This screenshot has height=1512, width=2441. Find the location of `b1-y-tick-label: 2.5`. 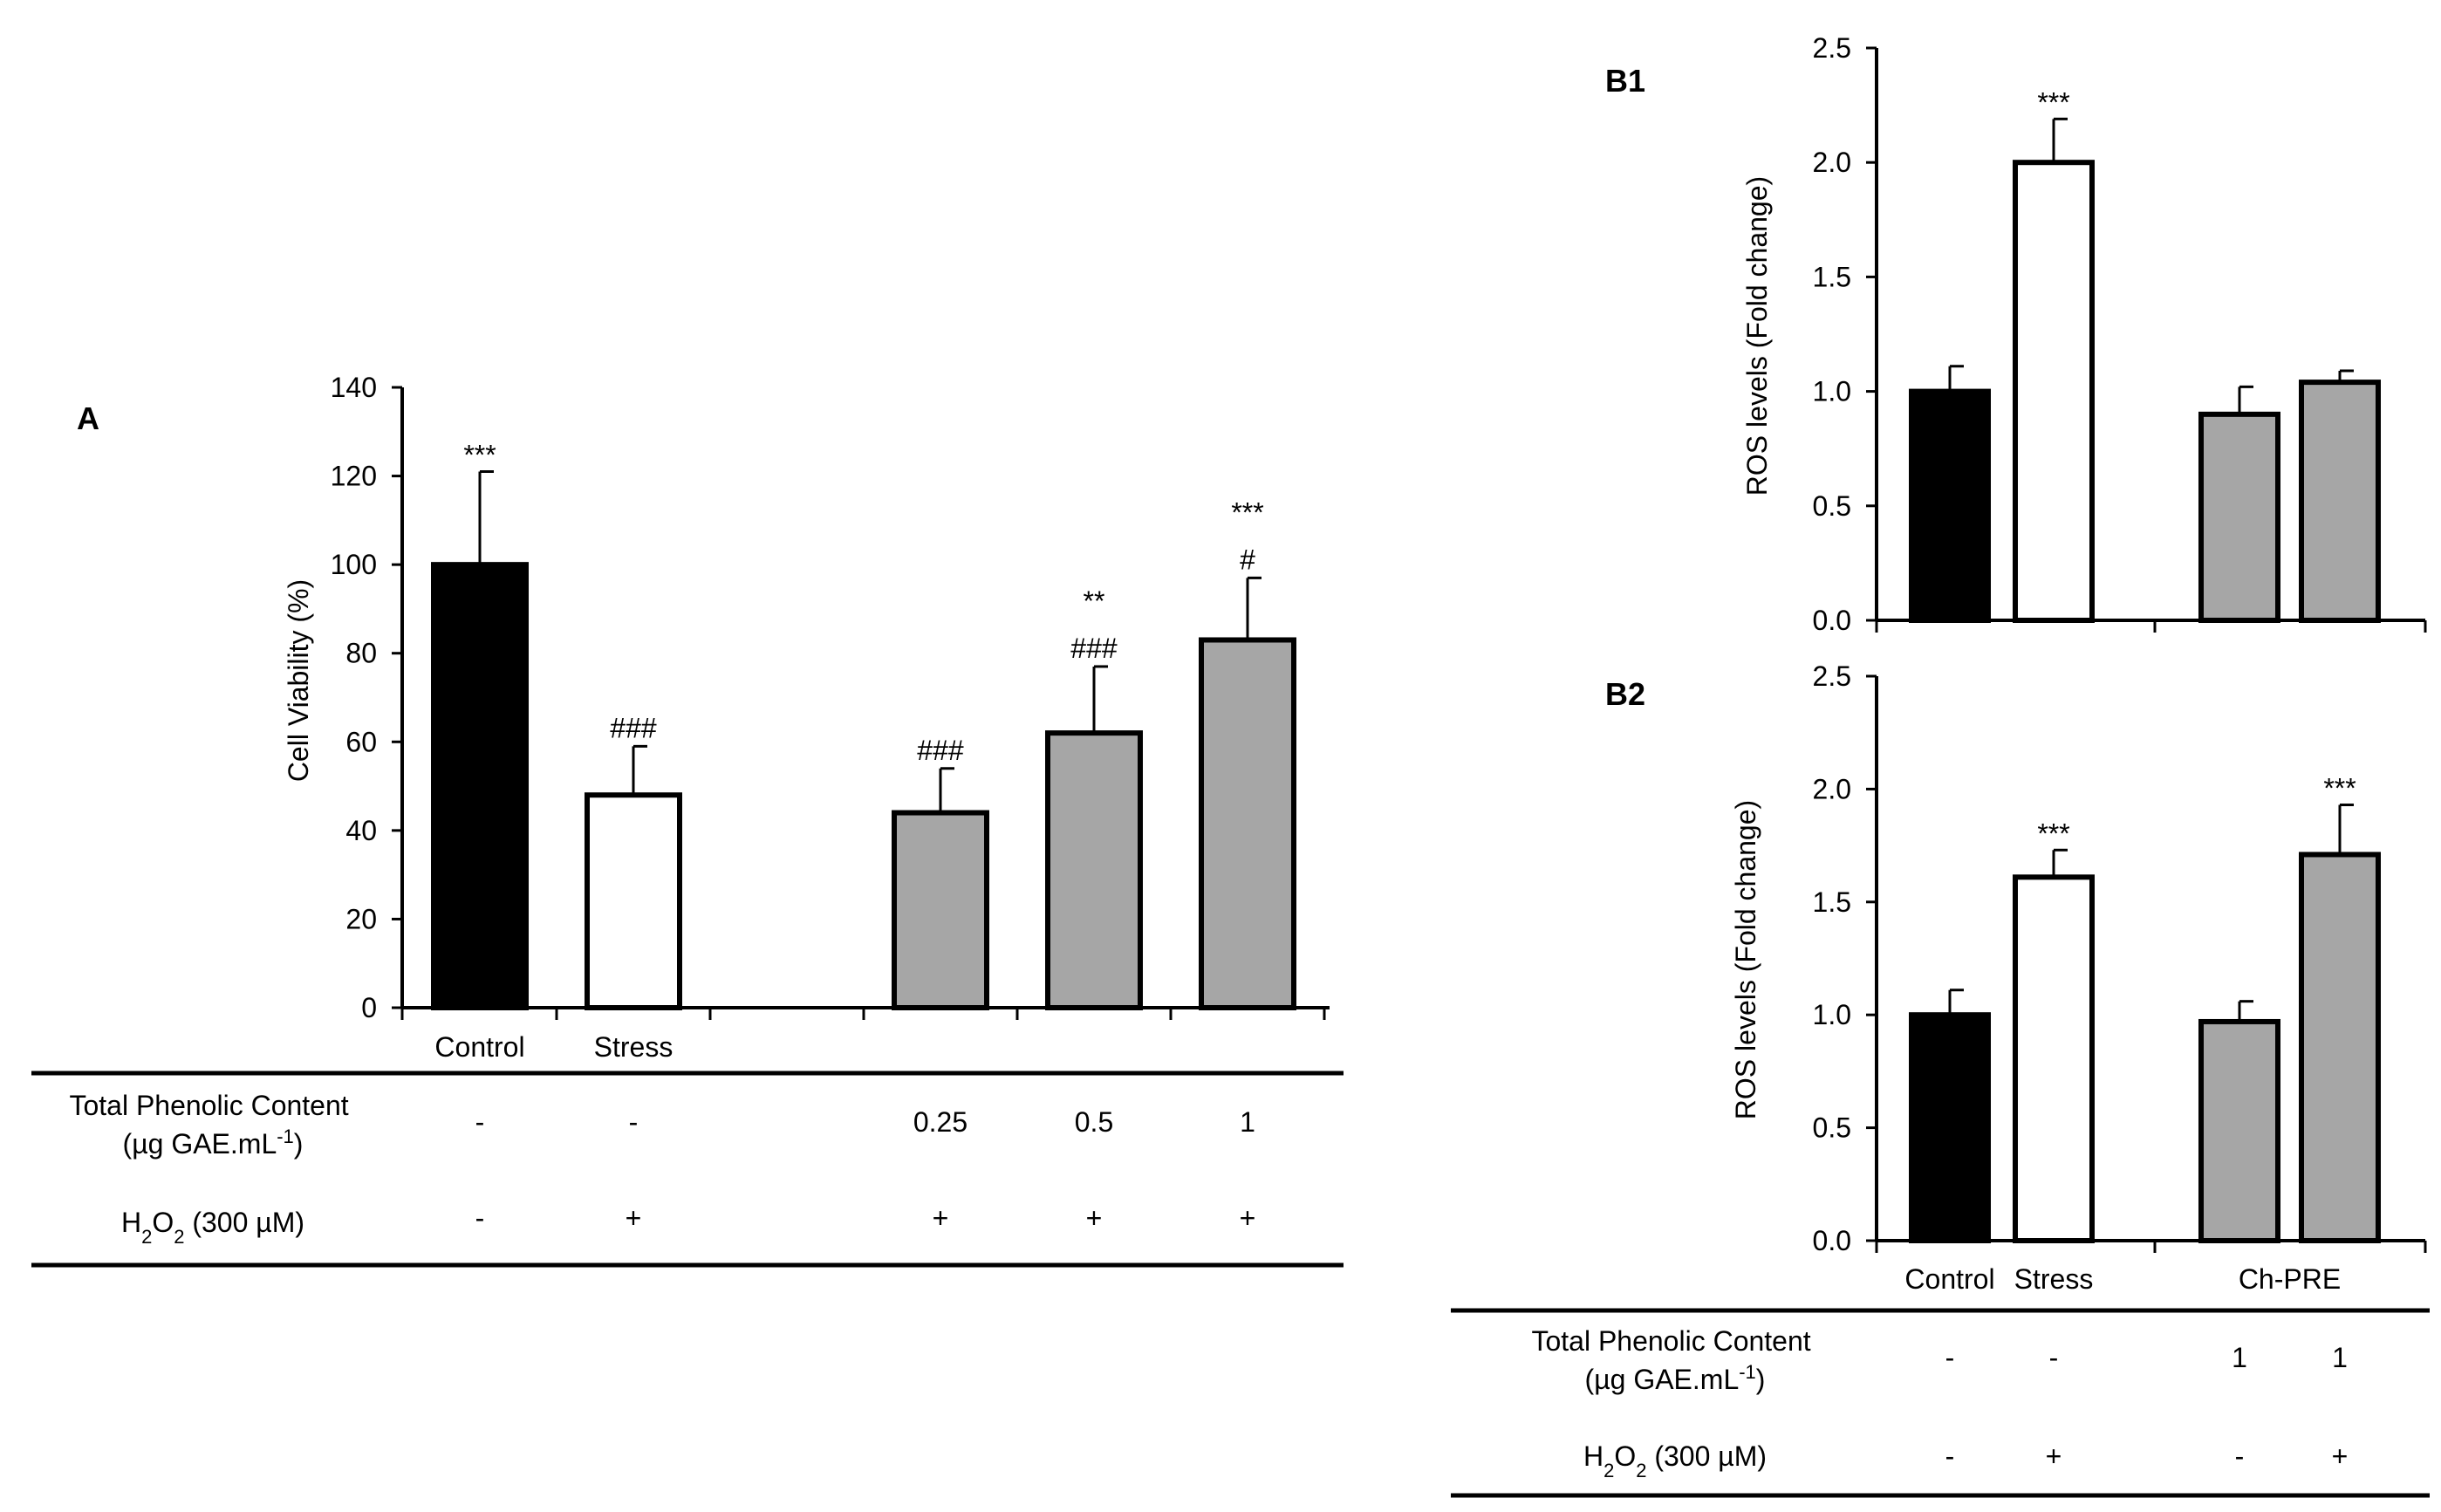

b1-y-tick-label: 2.5 is located at coordinates (1832, 48).